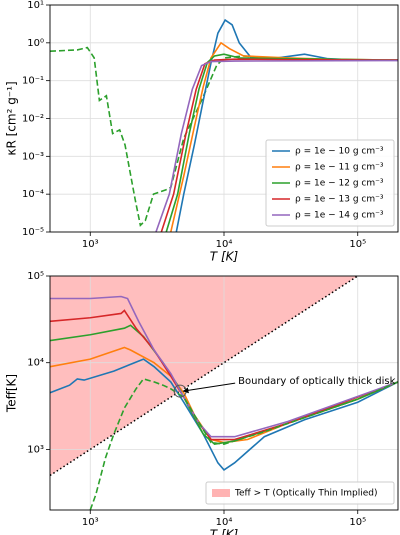 Image resolution: width=400 pixels, height=535 pixels. What do you see at coordinates (35, 43) in the screenshot?
I see `y-tick-label: 10⁰` at bounding box center [35, 43].